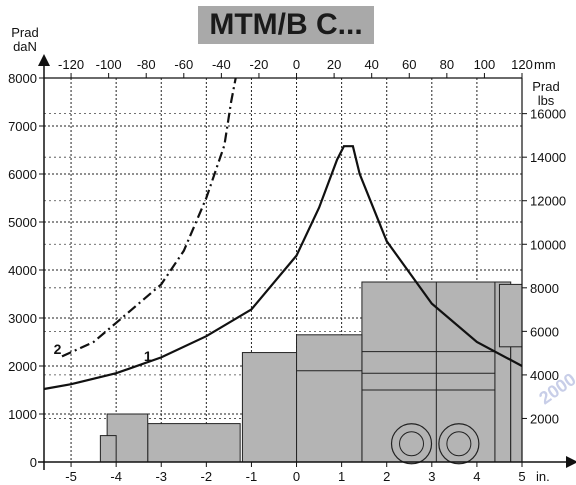  I want to click on top-tick-label: 20, so click(334, 64).